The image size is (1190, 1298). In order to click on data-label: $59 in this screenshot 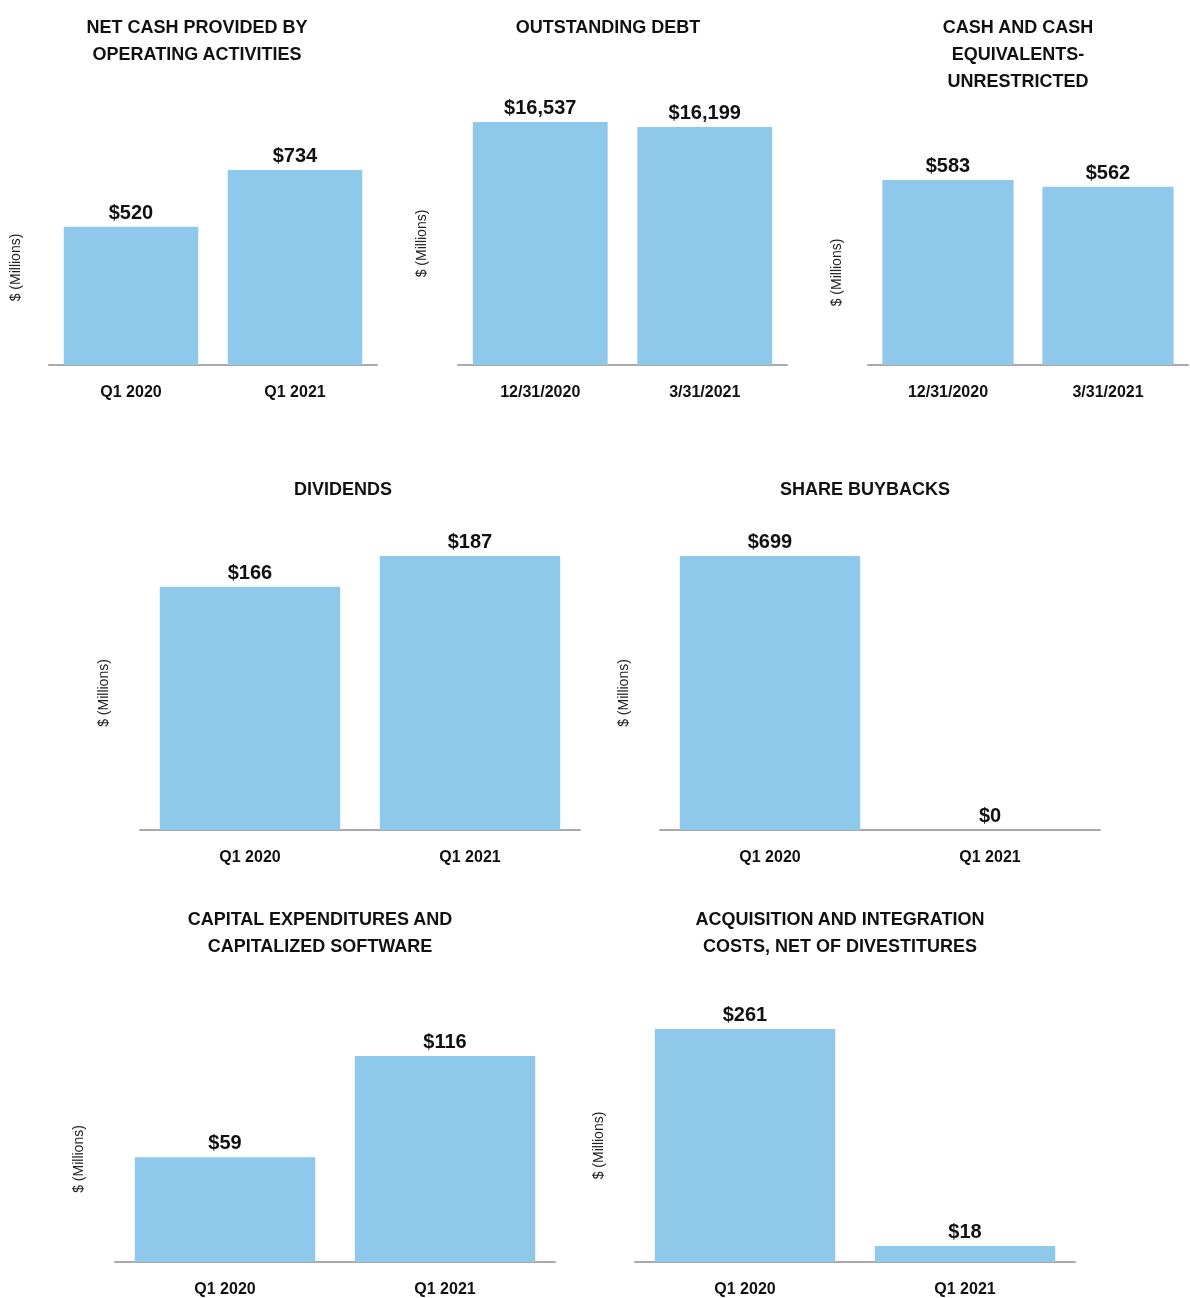, I will do `click(225, 1142)`.